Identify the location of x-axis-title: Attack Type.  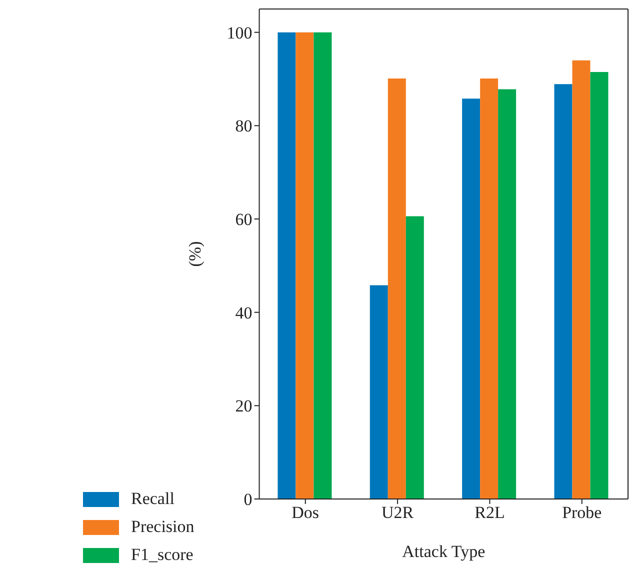
(444, 551).